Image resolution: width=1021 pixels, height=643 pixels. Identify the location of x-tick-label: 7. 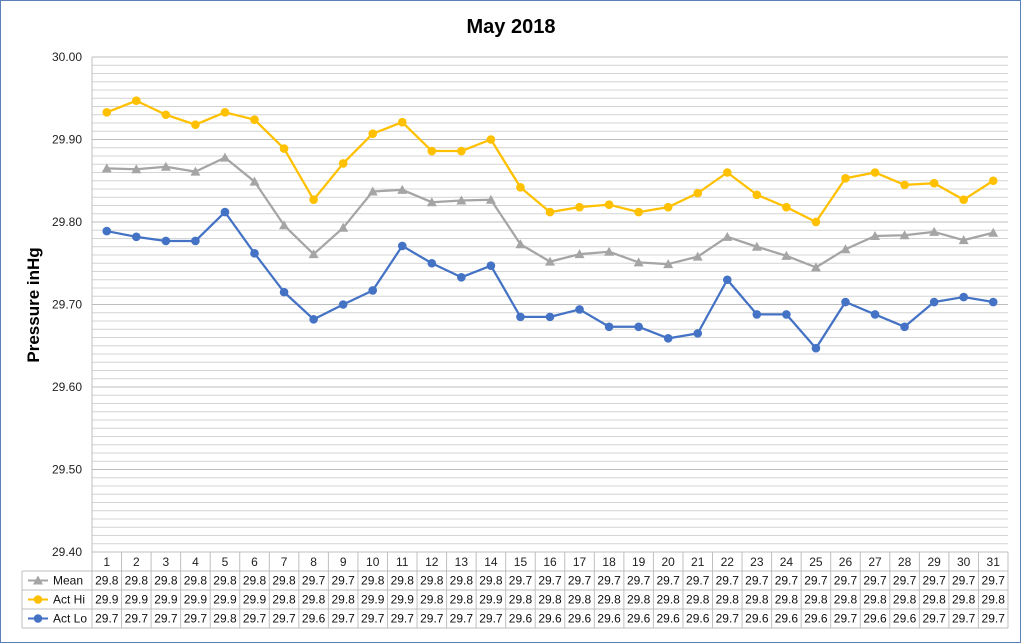
(284, 562).